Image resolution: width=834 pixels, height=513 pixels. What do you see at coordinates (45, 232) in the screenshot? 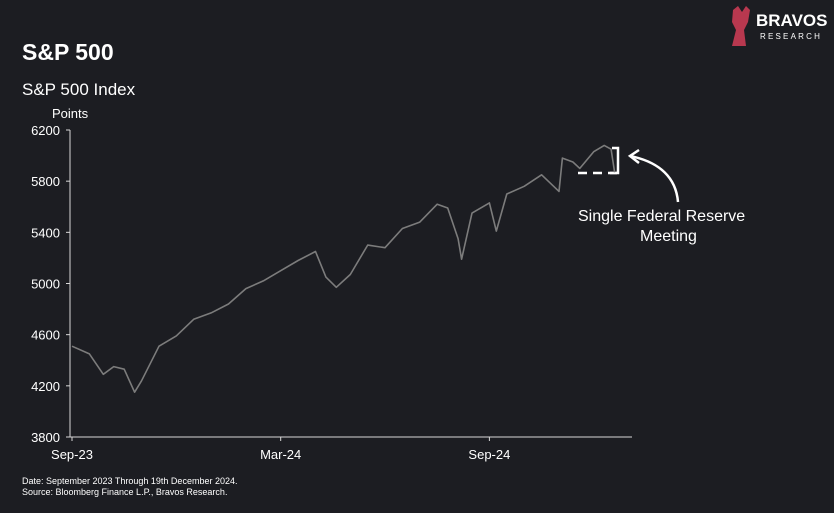
I see `y-tick-label: 5400` at bounding box center [45, 232].